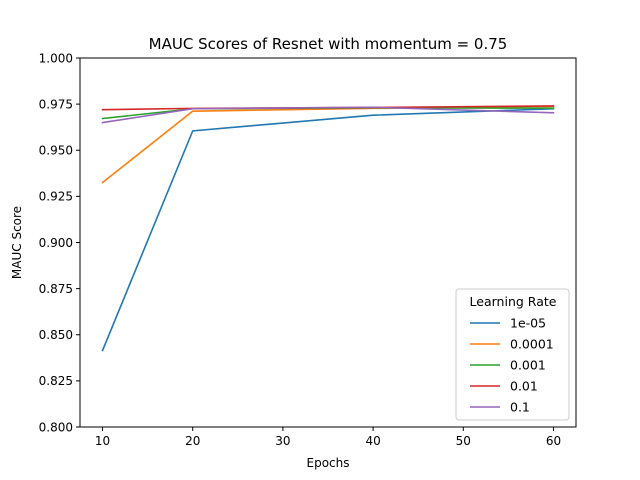 Image resolution: width=640 pixels, height=480 pixels. Describe the element at coordinates (102, 441) in the screenshot. I see `x-tick-label: 10` at that location.